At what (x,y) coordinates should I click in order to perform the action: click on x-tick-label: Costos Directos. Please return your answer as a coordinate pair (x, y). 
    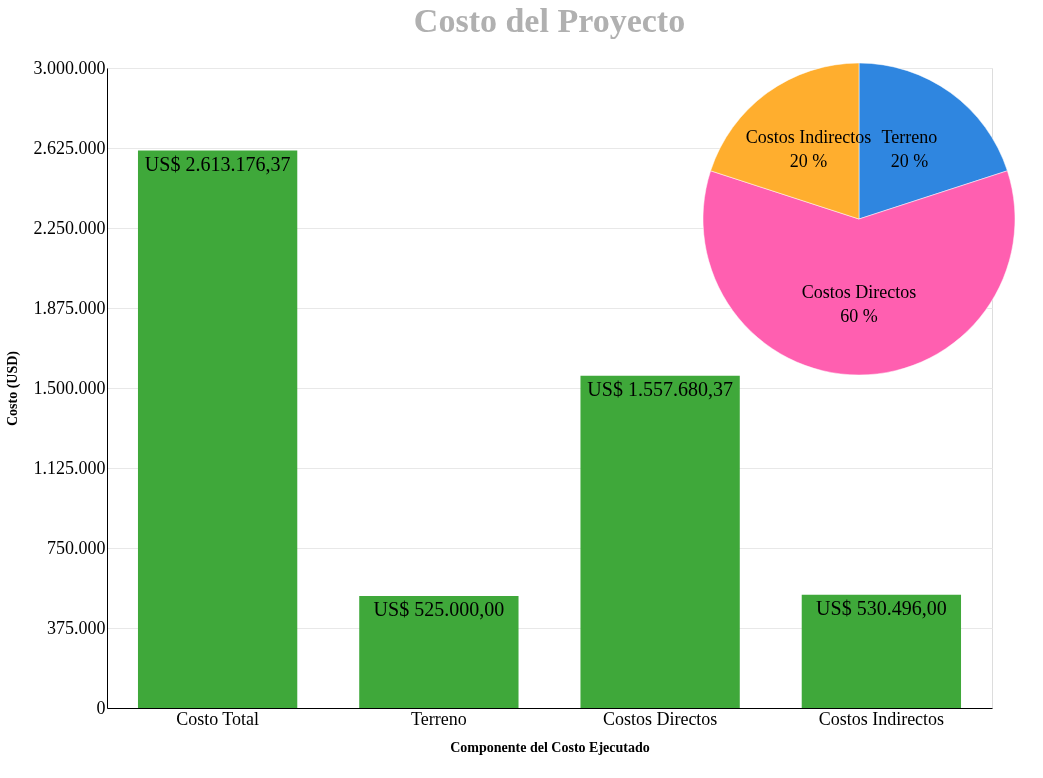
    Looking at the image, I should click on (660, 718).